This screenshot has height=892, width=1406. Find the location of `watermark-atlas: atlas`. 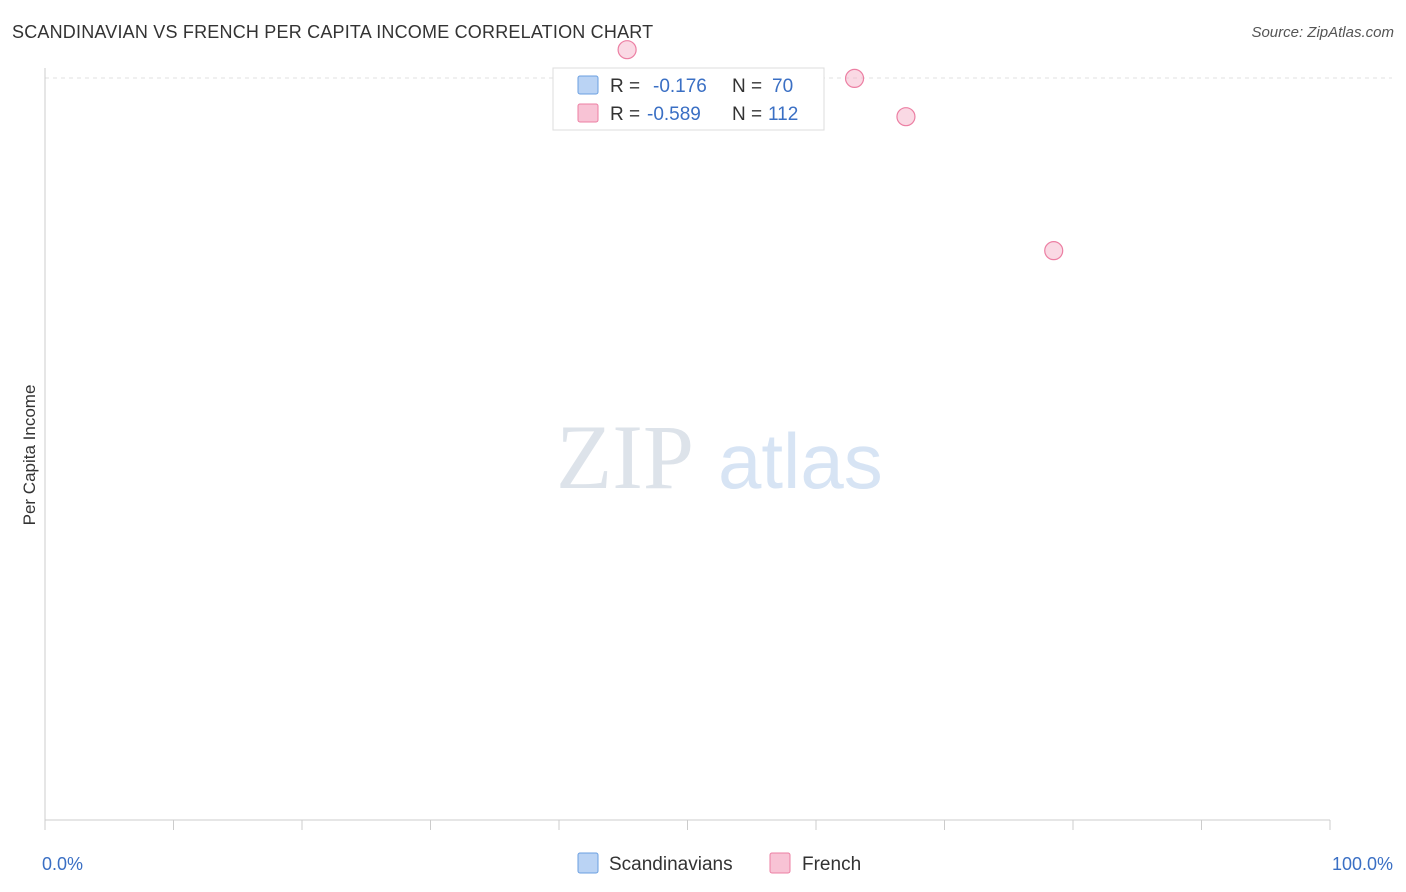

watermark-atlas: atlas is located at coordinates (800, 461).